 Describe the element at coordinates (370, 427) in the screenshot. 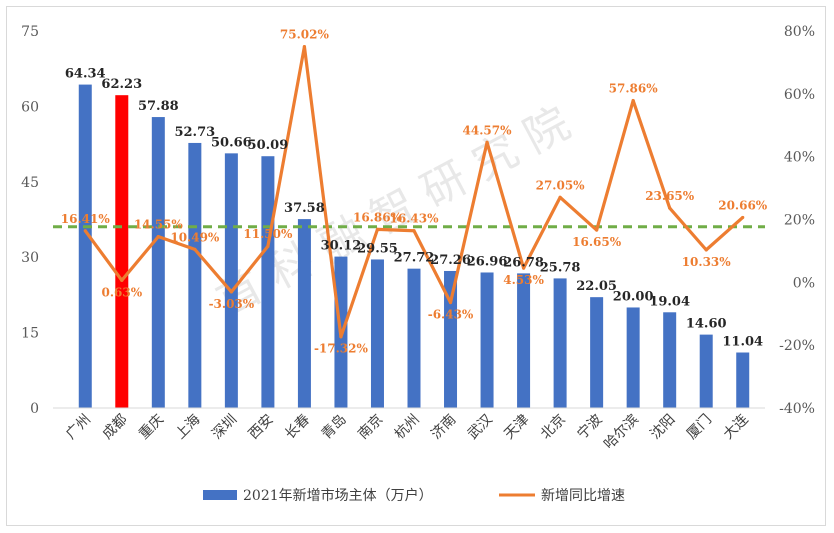

I see `x-category-label: 南京` at that location.